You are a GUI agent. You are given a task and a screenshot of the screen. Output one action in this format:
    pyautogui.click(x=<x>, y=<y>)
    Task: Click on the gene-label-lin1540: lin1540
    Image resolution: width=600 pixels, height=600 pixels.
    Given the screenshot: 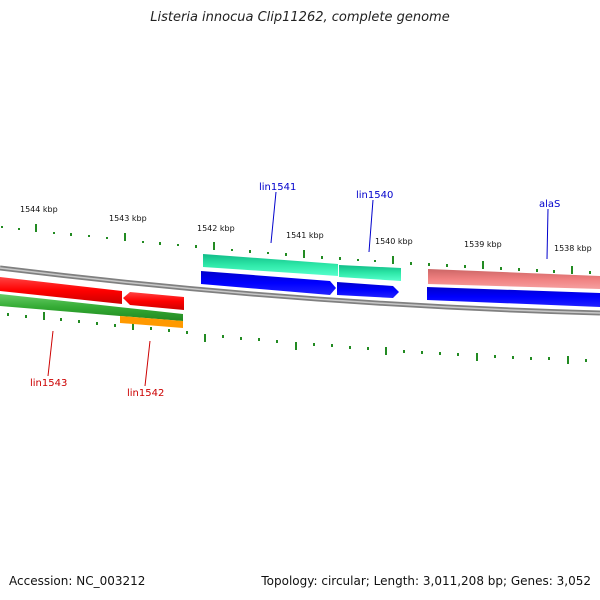 What is the action you would take?
    pyautogui.click(x=374, y=195)
    